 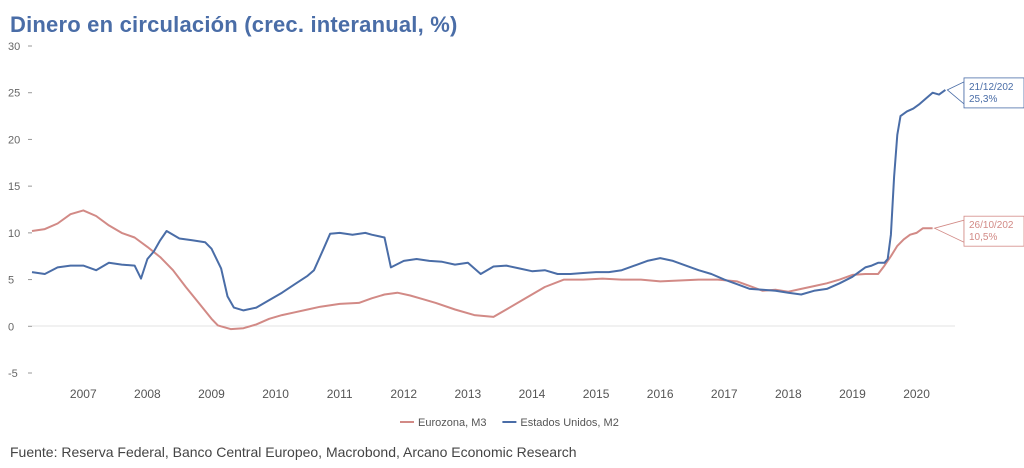 I want to click on x-tick-label: 2012, so click(x=403, y=394).